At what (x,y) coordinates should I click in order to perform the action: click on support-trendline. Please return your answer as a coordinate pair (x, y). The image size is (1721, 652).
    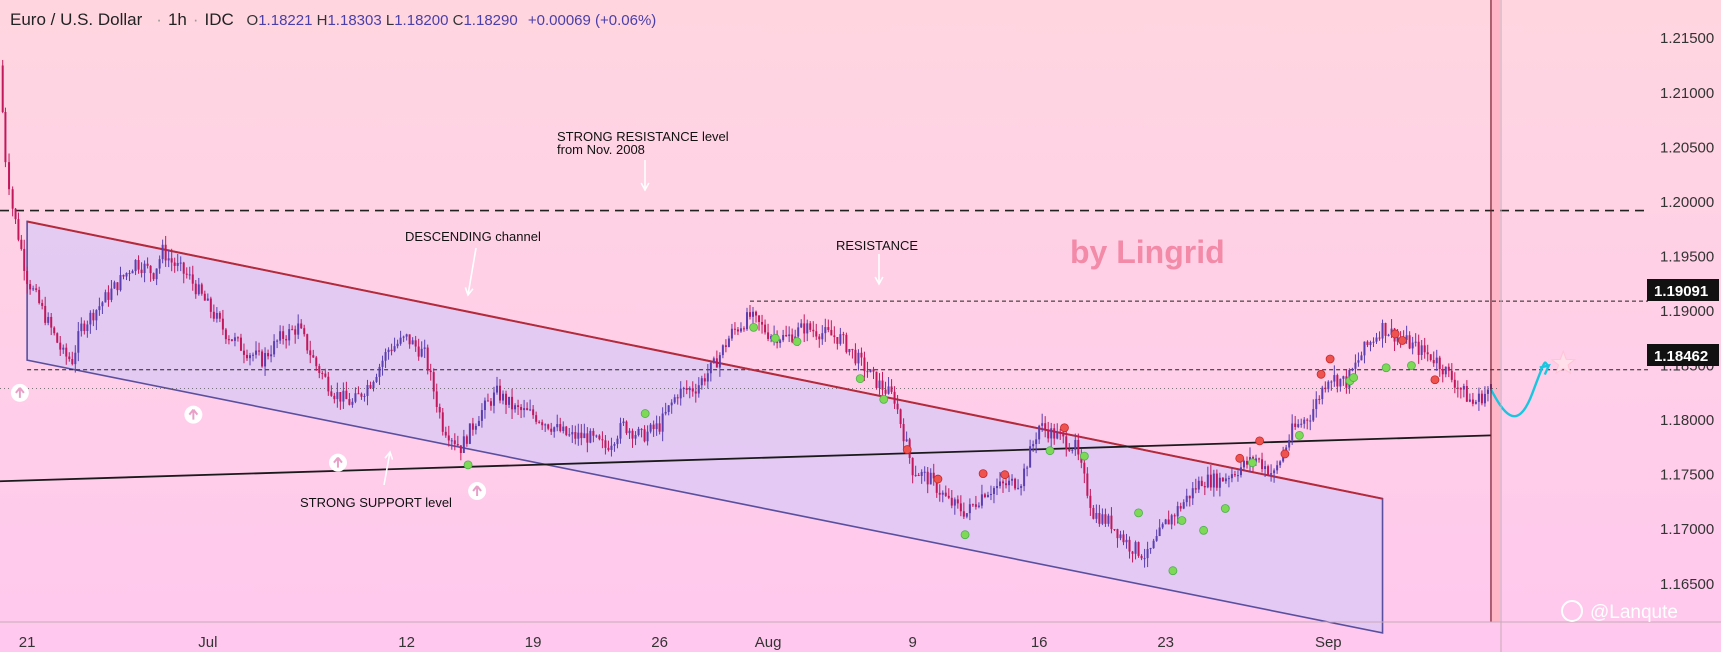
    Looking at the image, I should click on (745, 458).